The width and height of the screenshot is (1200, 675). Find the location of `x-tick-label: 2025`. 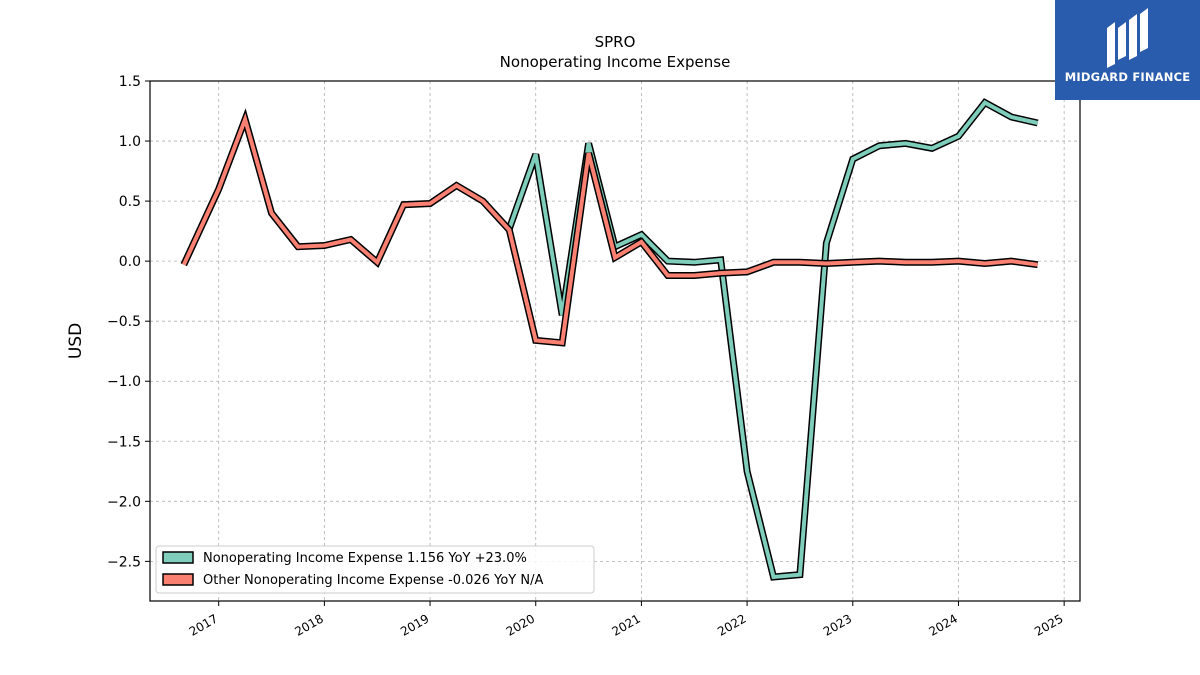

x-tick-label: 2025 is located at coordinates (1048, 624).